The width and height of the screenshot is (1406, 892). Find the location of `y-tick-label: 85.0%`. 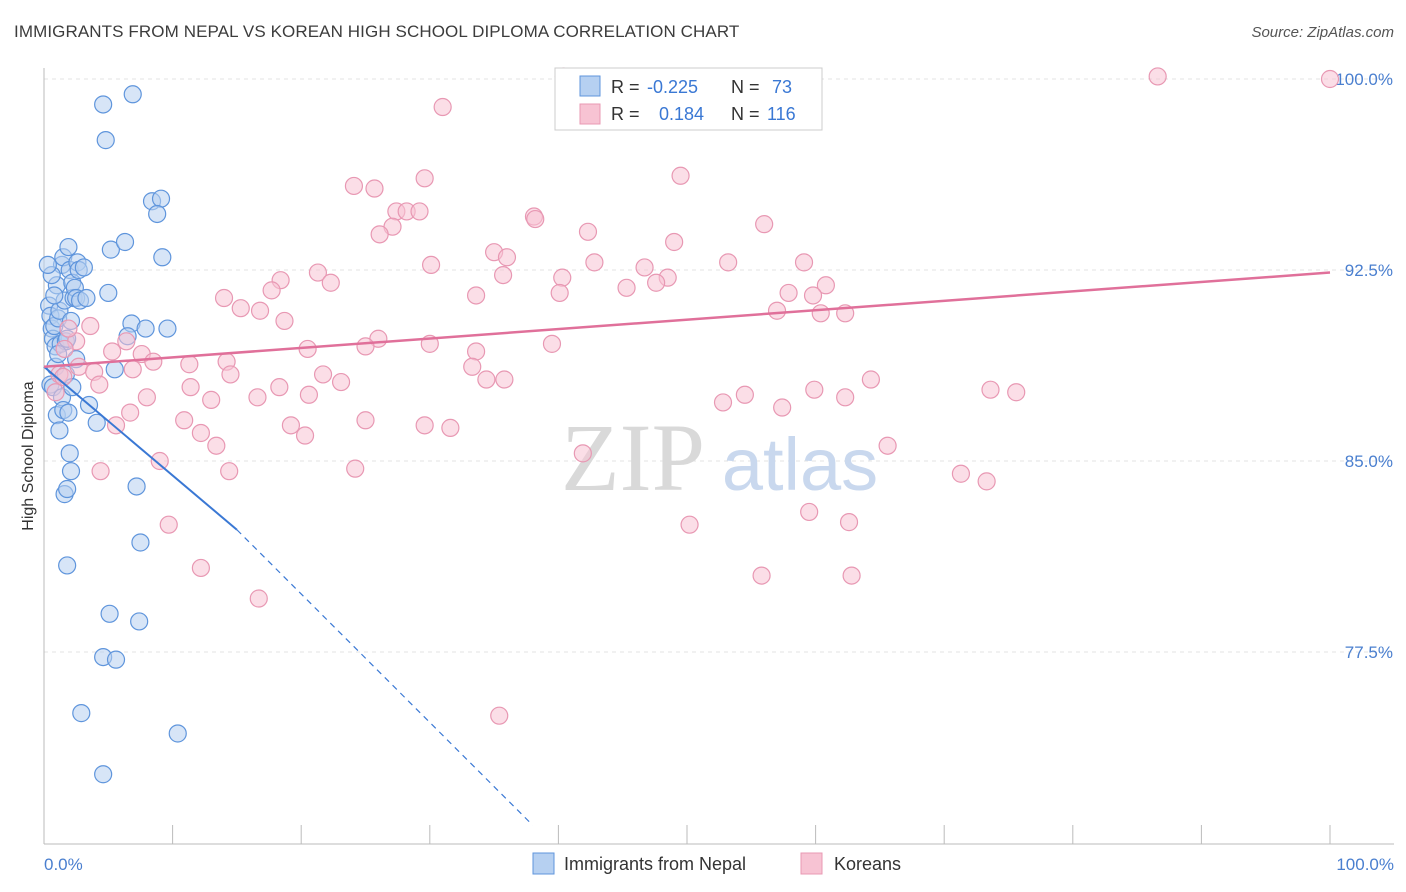

y-tick-label: 85.0% is located at coordinates (1369, 461).